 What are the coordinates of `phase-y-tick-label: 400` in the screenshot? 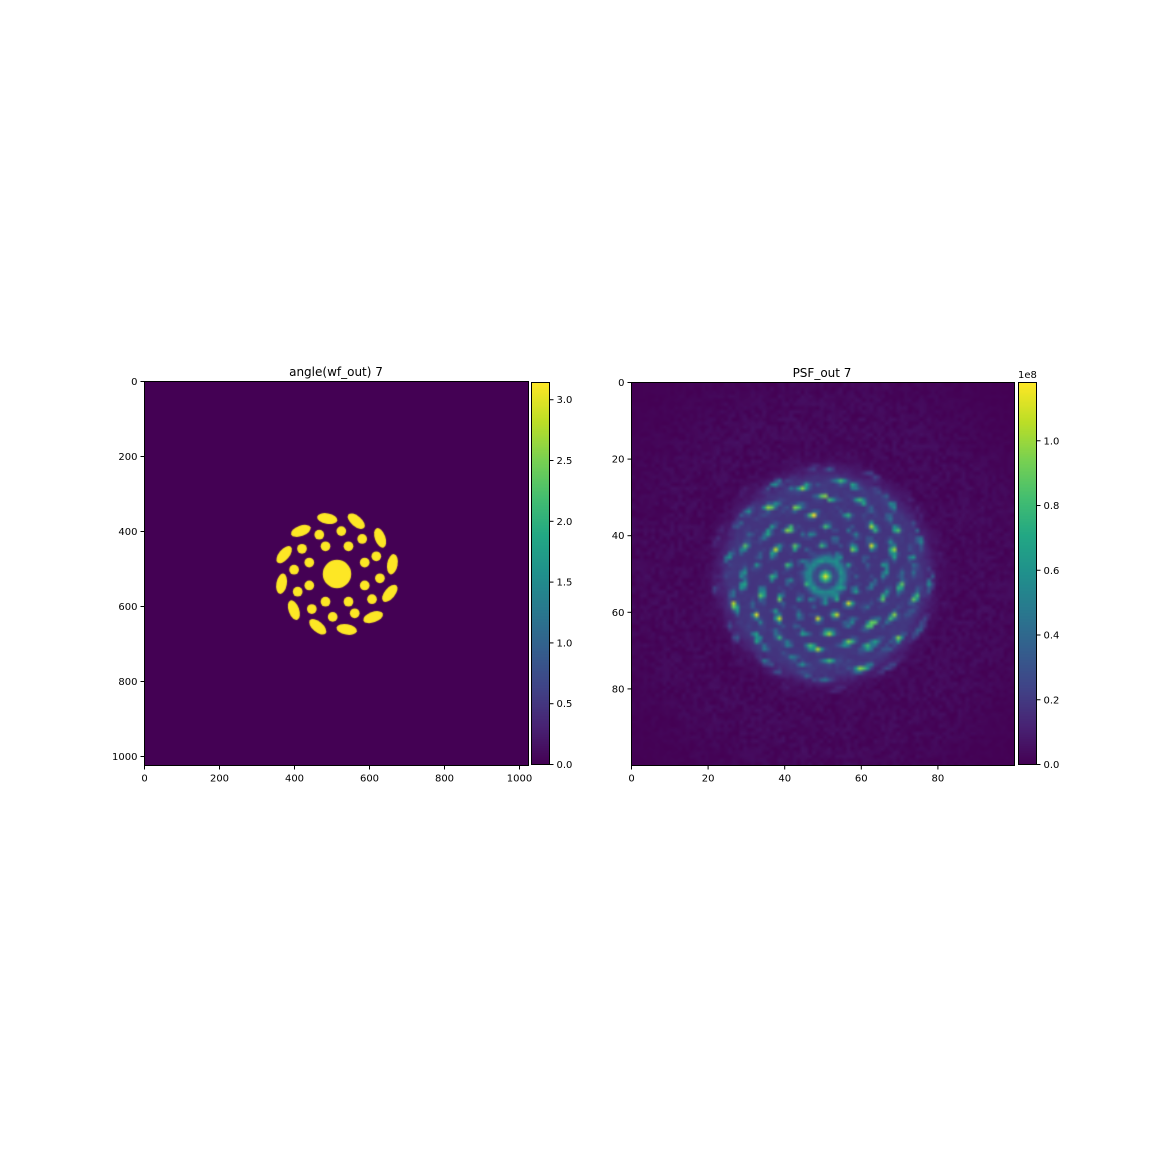 It's located at (127, 532).